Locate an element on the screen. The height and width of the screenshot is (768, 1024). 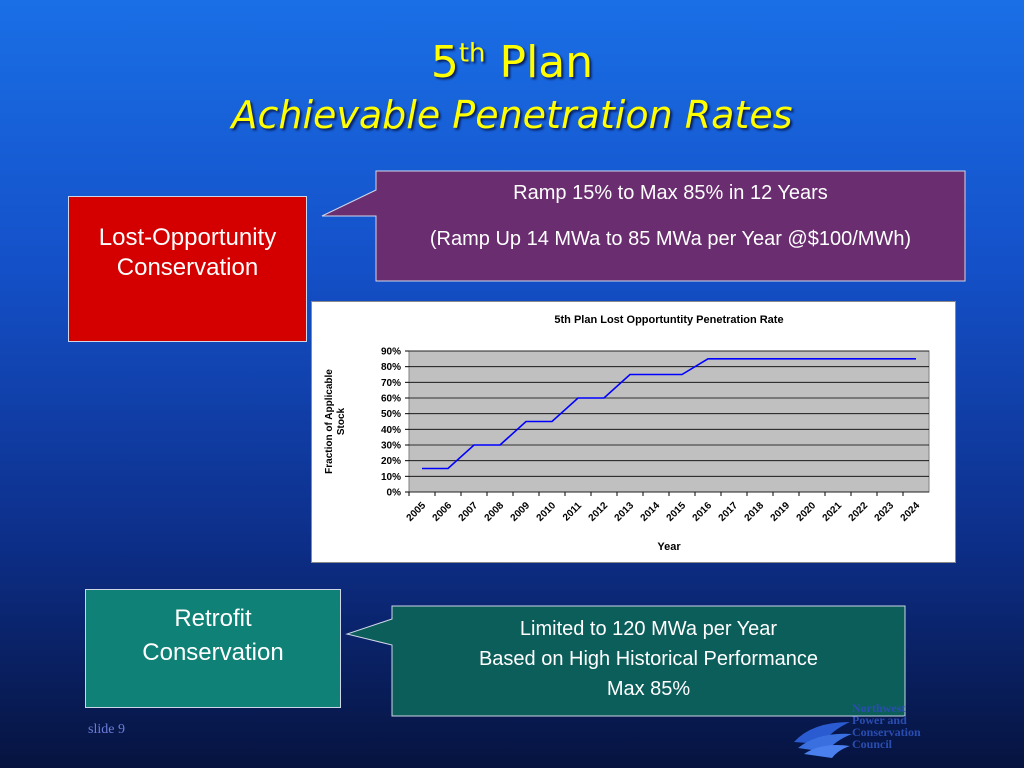
plot-area is located at coordinates (669, 421).